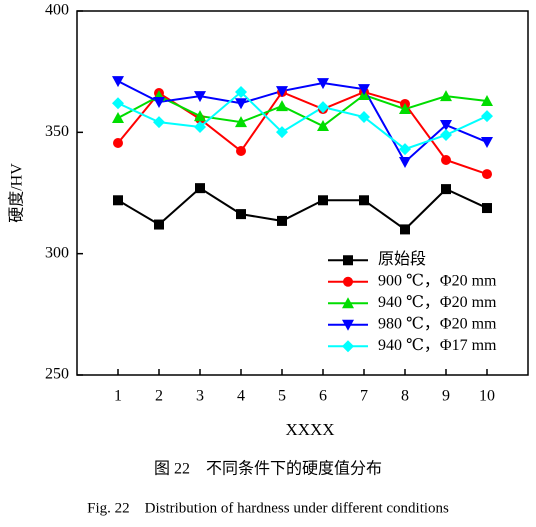  What do you see at coordinates (405, 396) in the screenshot?
I see `x-tick-label: 8` at bounding box center [405, 396].